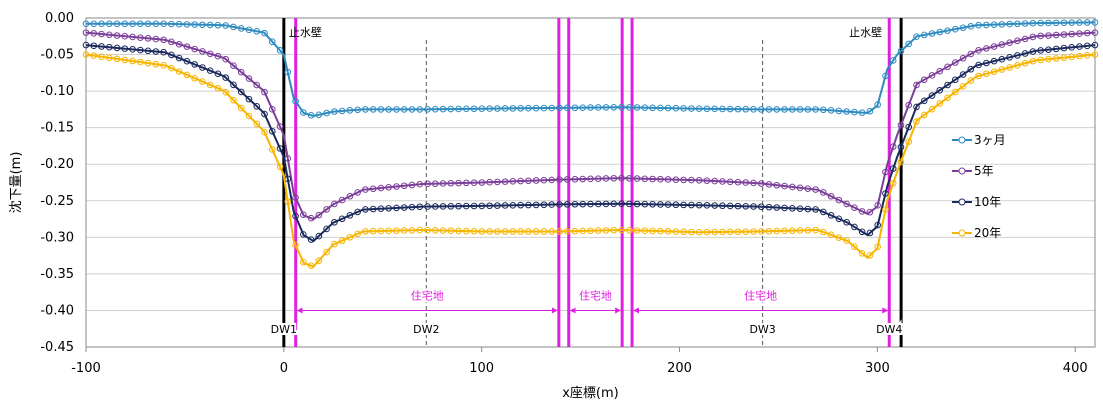 Image resolution: width=1103 pixels, height=407 pixels. What do you see at coordinates (86, 368) in the screenshot?
I see `x-tick-label: -100` at bounding box center [86, 368].